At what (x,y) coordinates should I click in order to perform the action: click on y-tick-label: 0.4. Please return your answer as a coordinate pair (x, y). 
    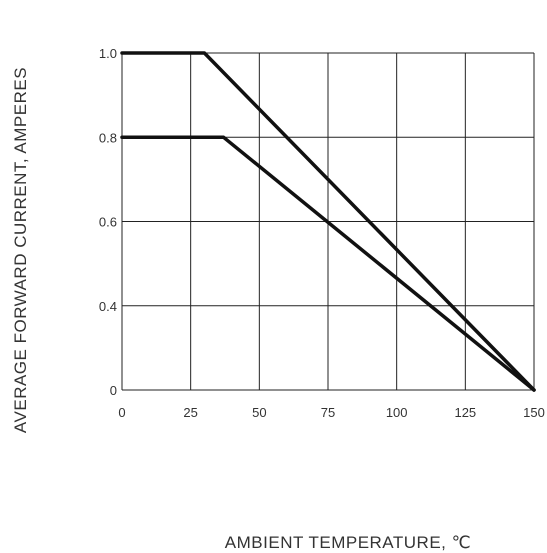
    Looking at the image, I should click on (108, 306).